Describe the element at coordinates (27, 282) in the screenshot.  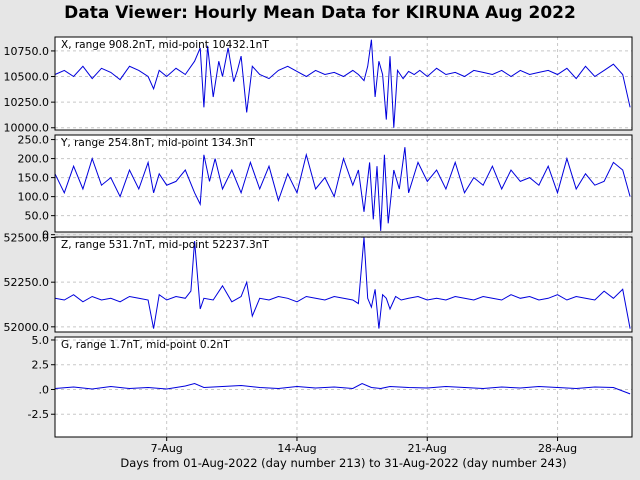
I see `y-tick-label-z: 52250.0` at that location.